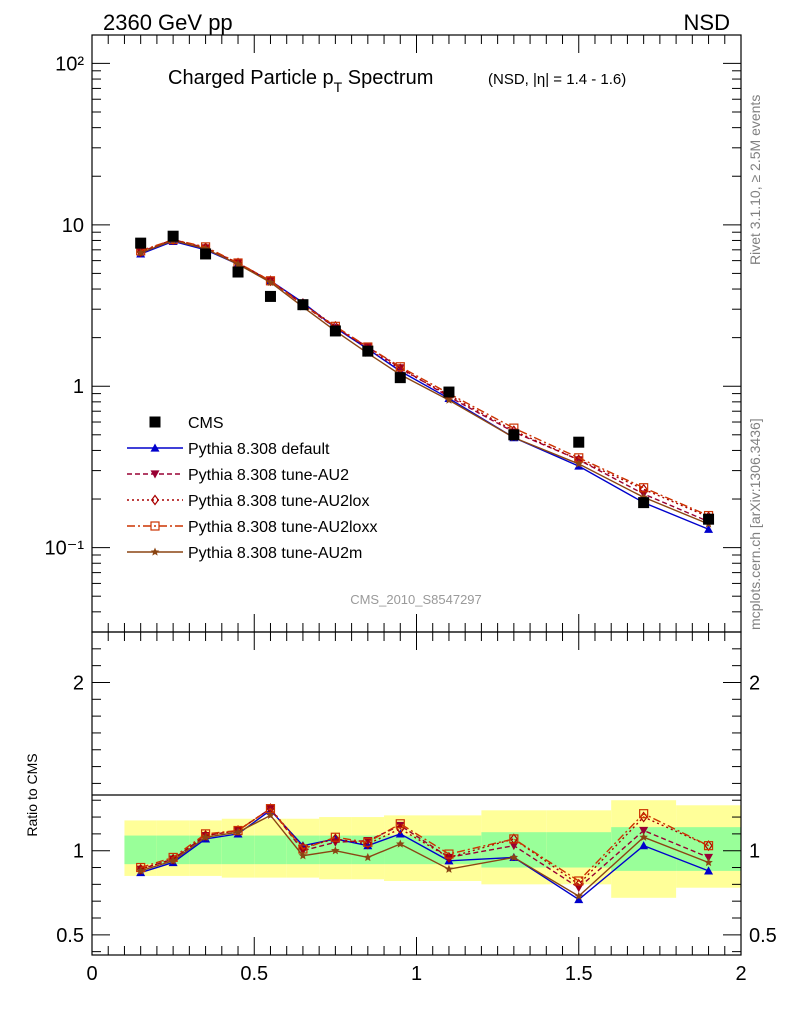 Image resolution: width=786 pixels, height=1024 pixels. I want to click on legend-entry: Pythia 8.308 default, so click(228, 449).